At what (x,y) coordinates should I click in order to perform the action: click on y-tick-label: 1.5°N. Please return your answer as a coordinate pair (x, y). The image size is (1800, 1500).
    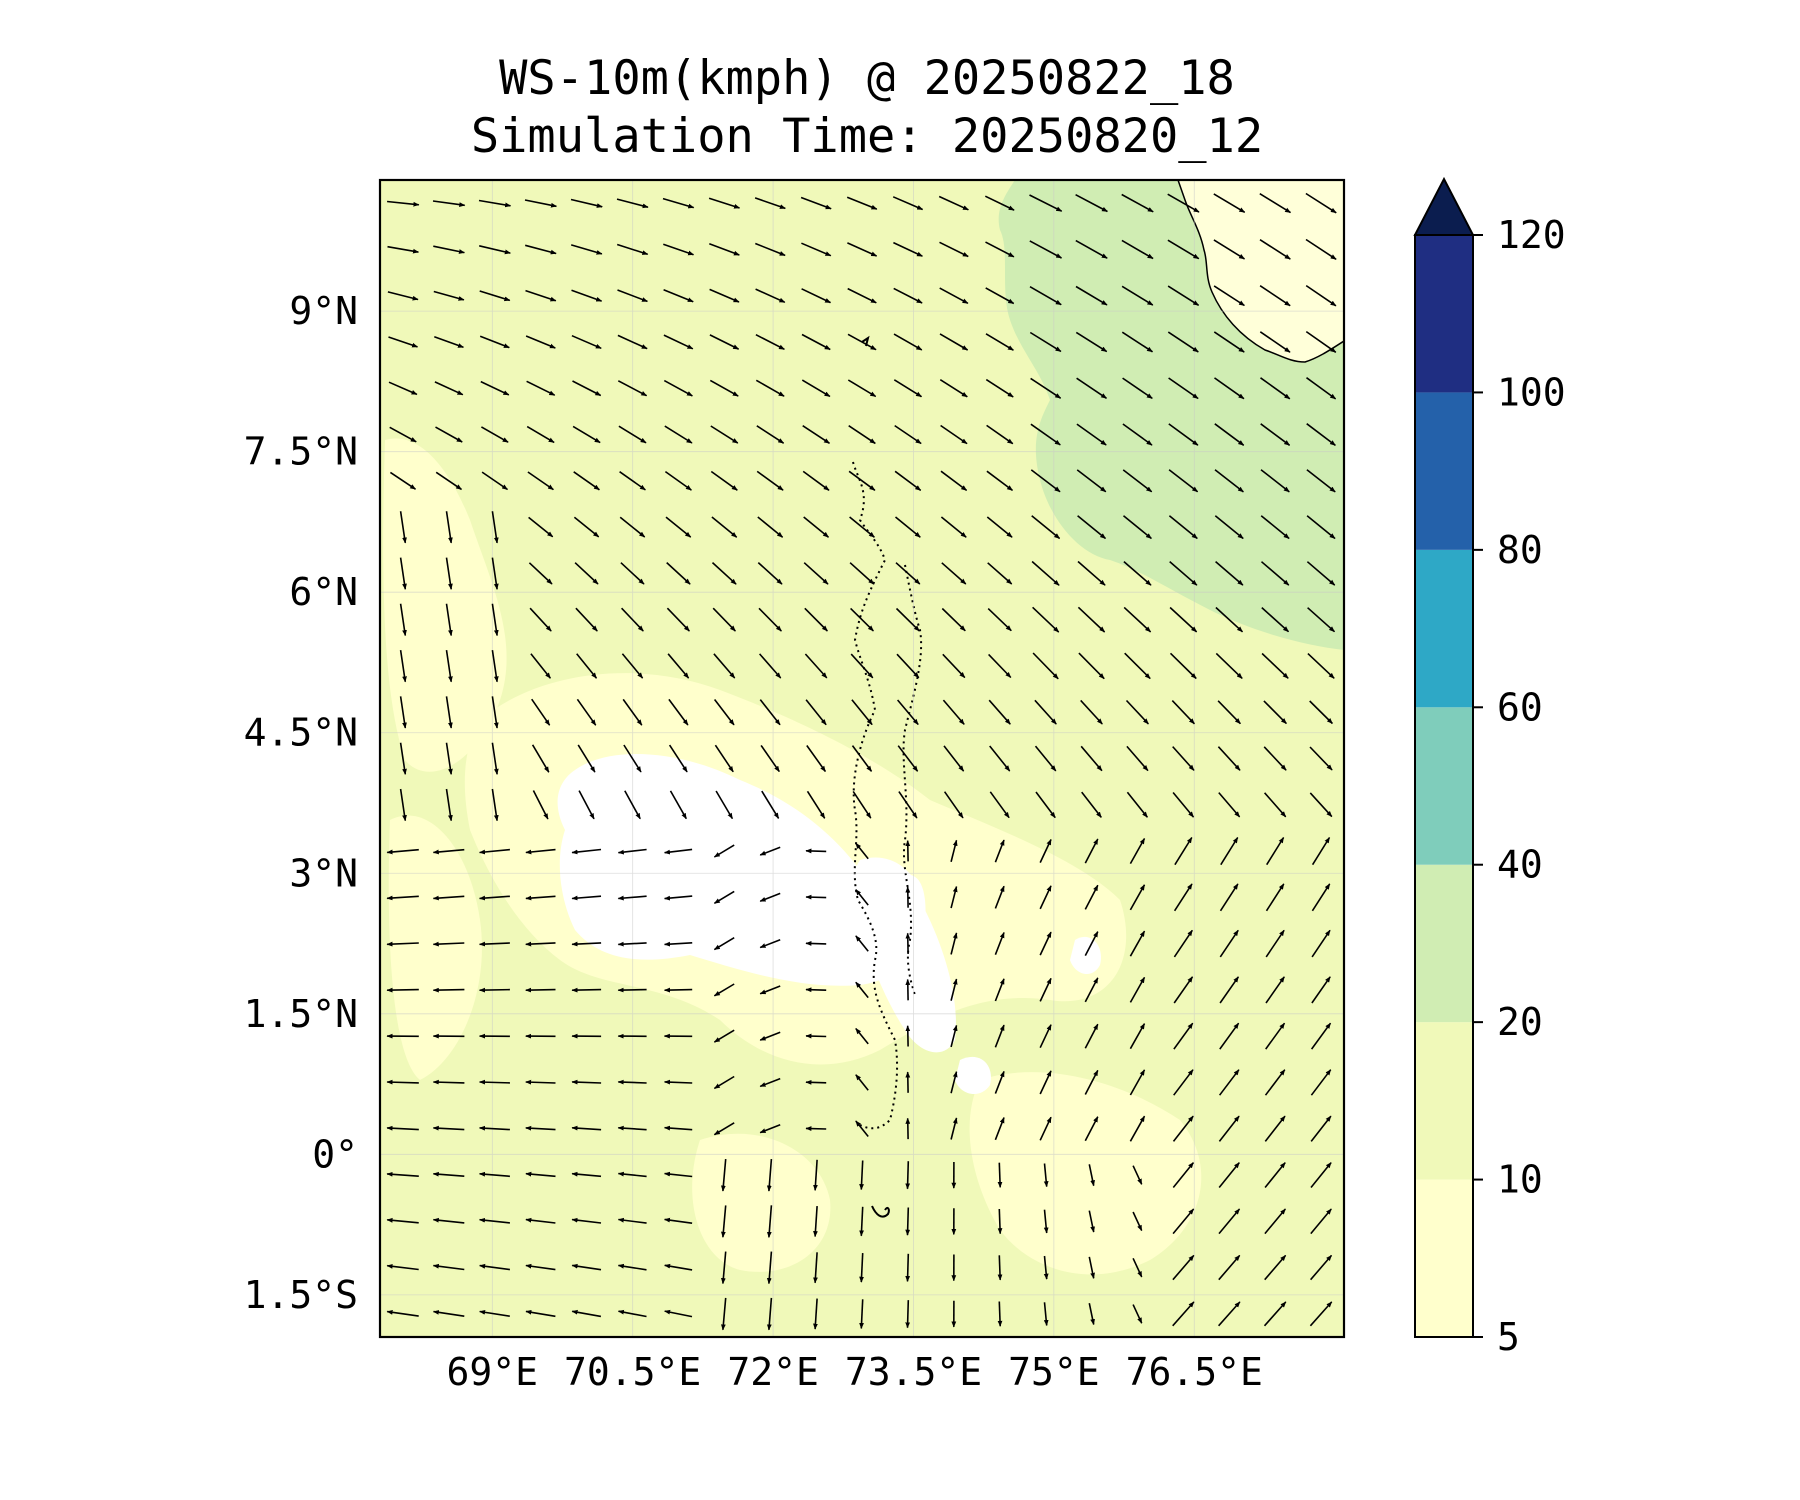
    Looking at the image, I should click on (301, 1014).